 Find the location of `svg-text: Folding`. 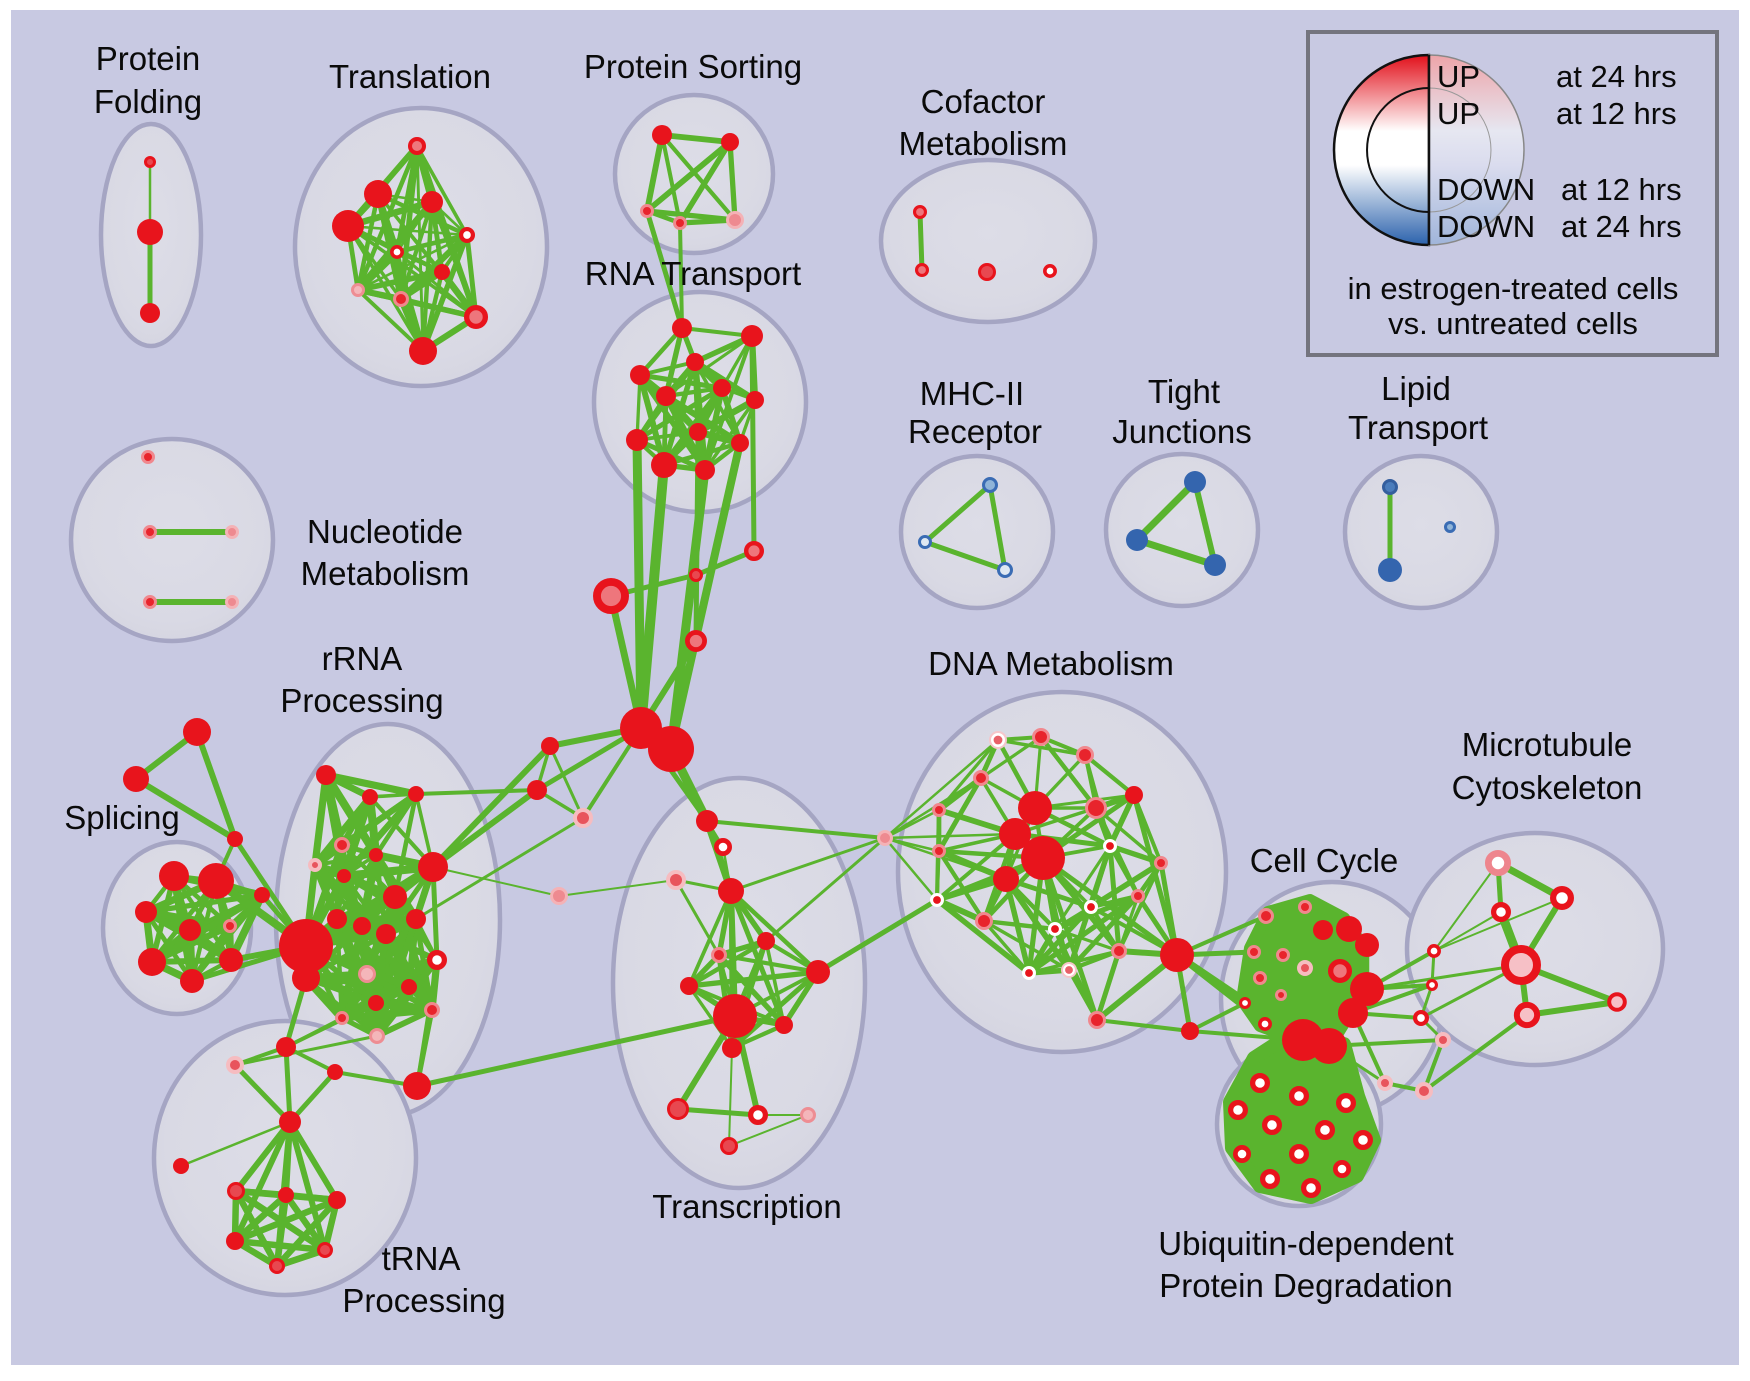

svg-text: Folding is located at coordinates (148, 101).